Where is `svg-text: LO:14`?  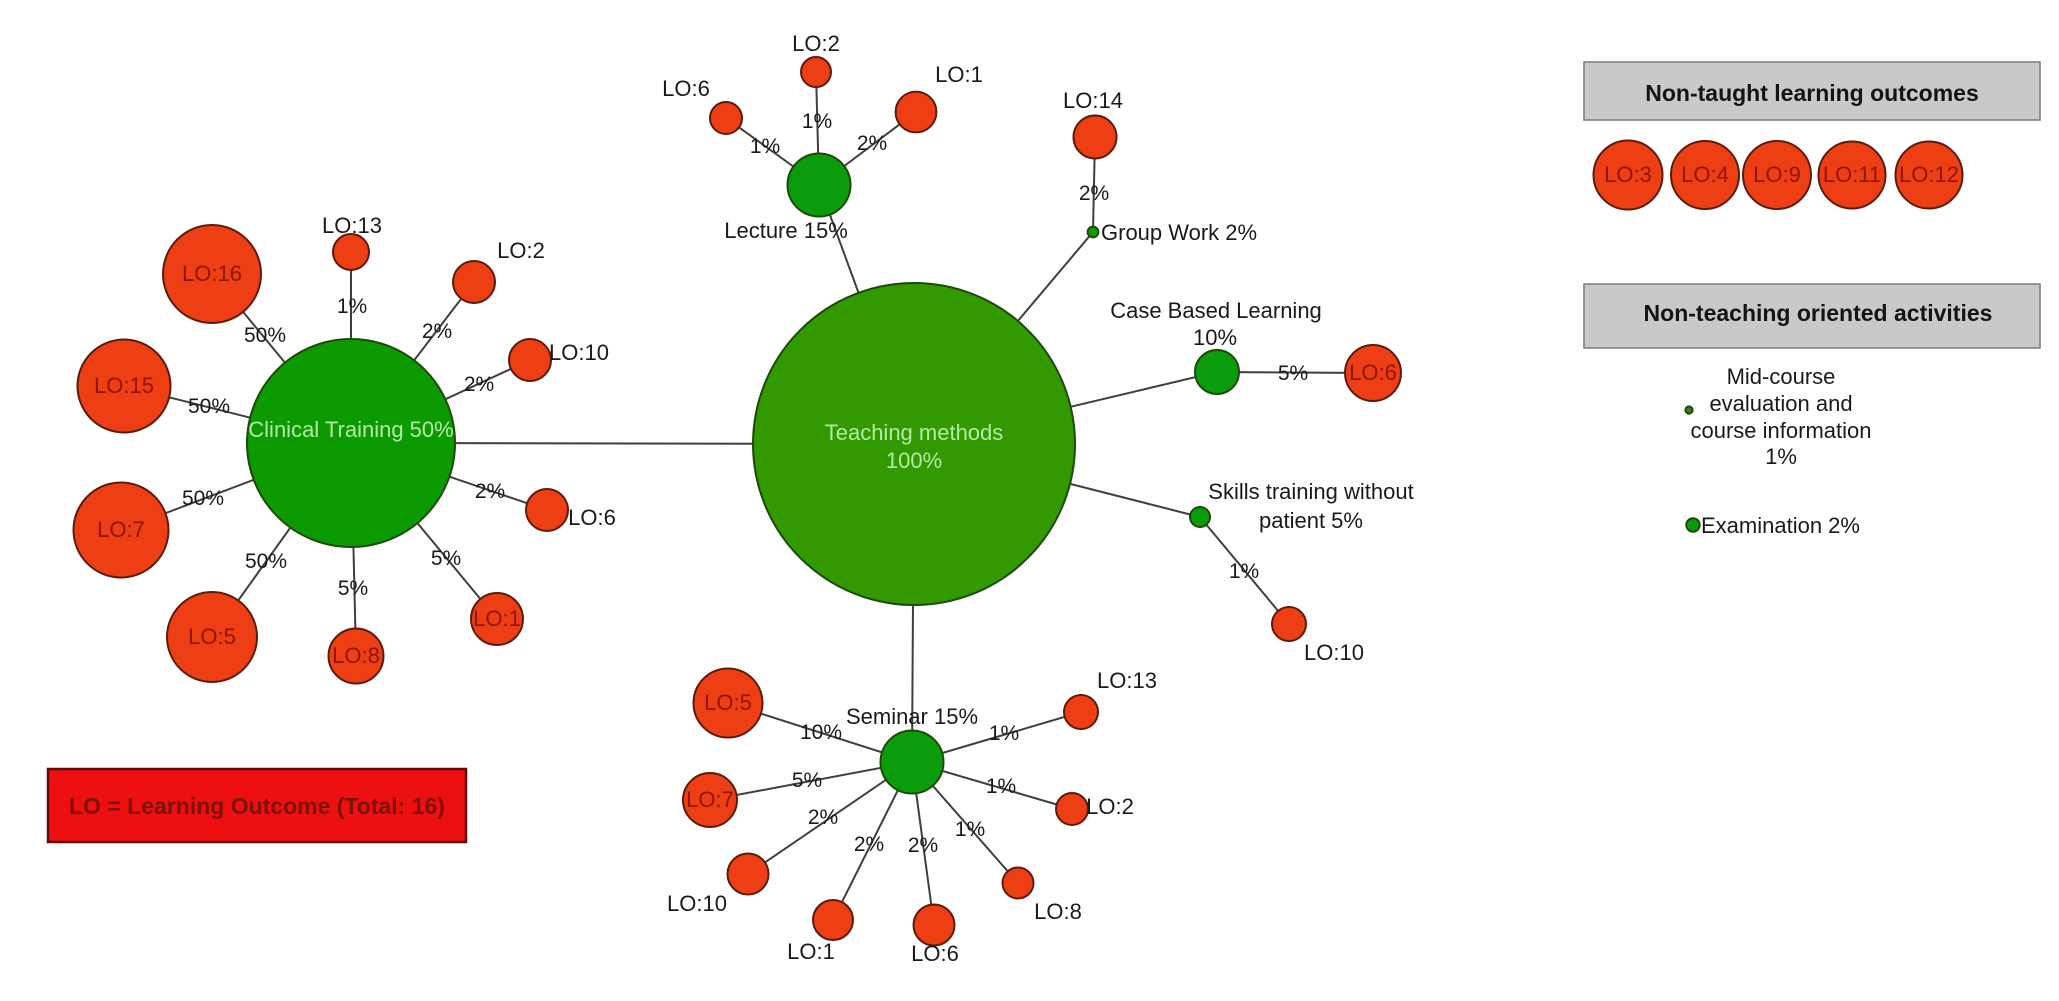 svg-text: LO:14 is located at coordinates (1093, 100).